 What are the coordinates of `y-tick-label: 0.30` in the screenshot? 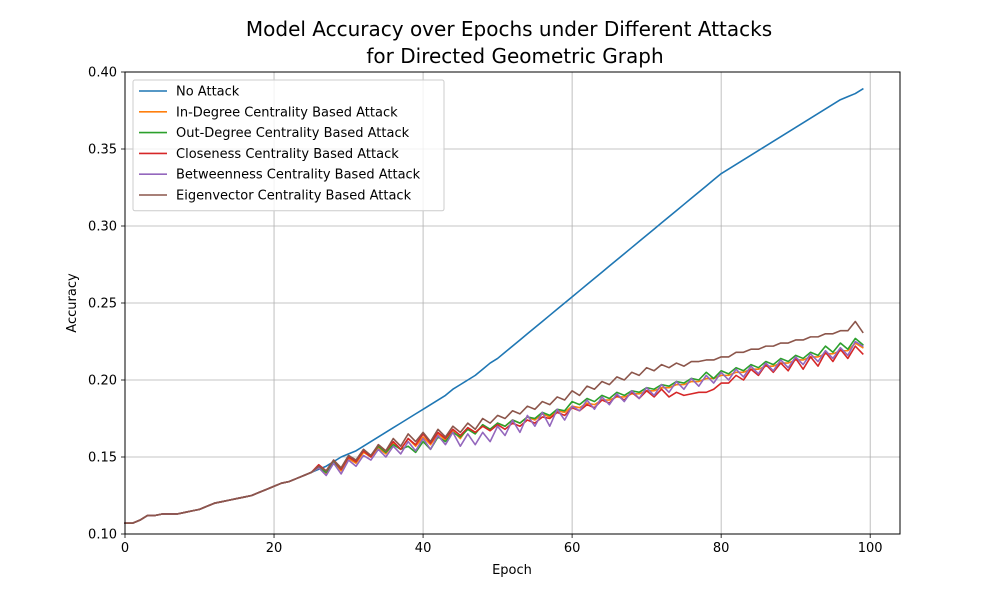 It's located at (102, 227).